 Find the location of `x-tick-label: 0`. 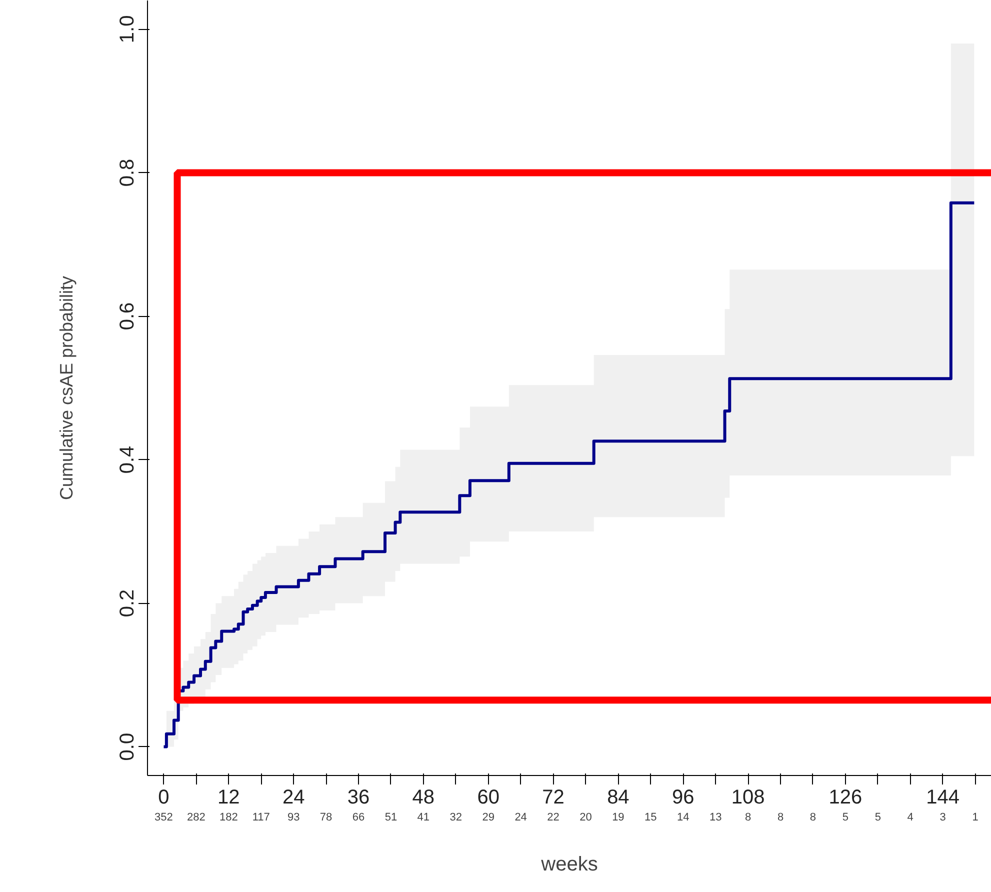

x-tick-label: 0 is located at coordinates (164, 797).